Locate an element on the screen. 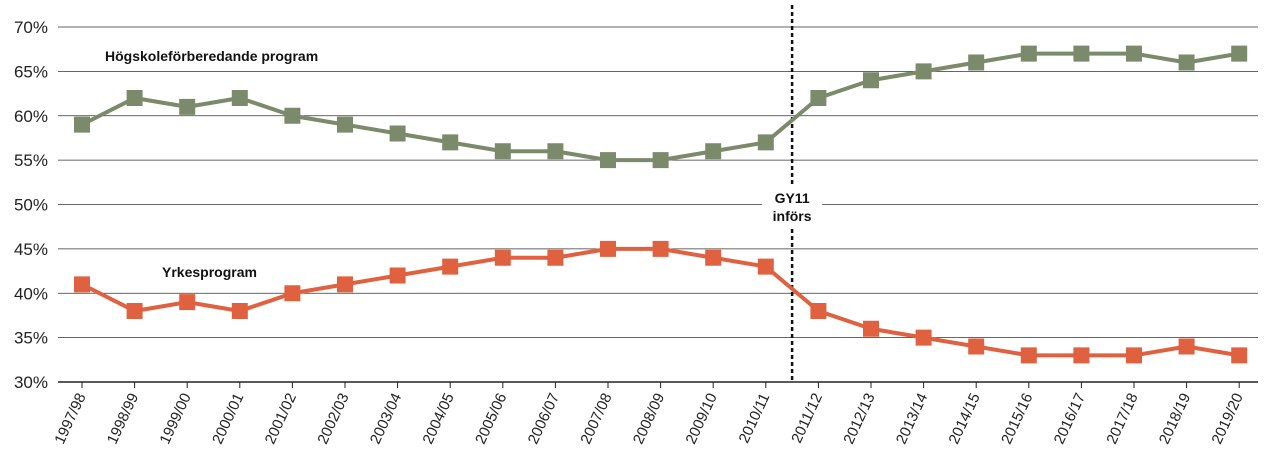 The width and height of the screenshot is (1266, 455). y-tick-label: 65% is located at coordinates (31, 71).